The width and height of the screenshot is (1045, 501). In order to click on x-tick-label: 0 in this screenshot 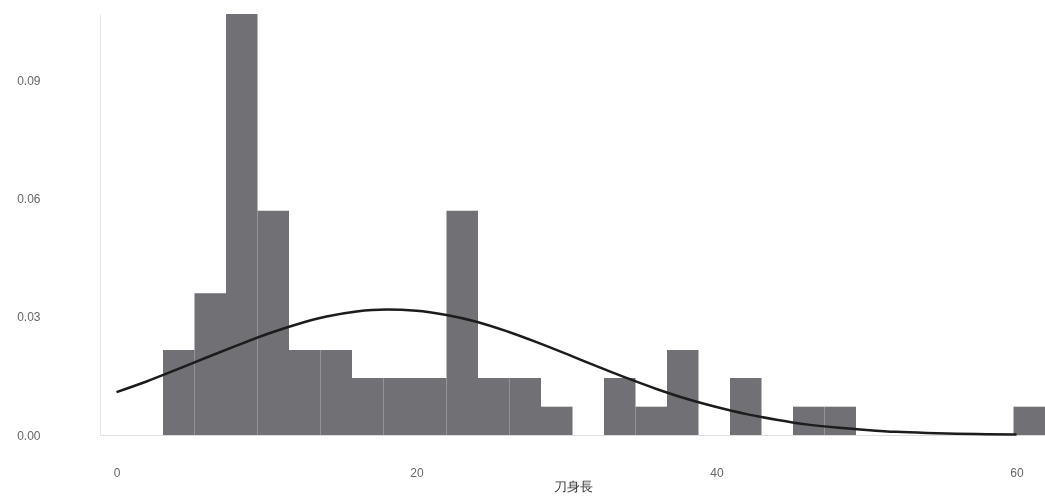, I will do `click(117, 472)`.